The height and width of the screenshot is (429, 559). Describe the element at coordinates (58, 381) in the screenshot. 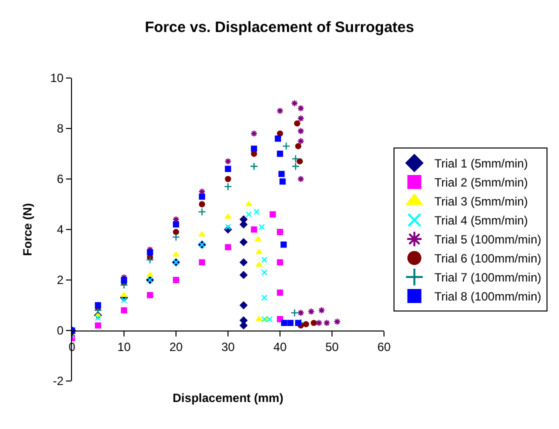

I see `y-tick-label: -2` at that location.